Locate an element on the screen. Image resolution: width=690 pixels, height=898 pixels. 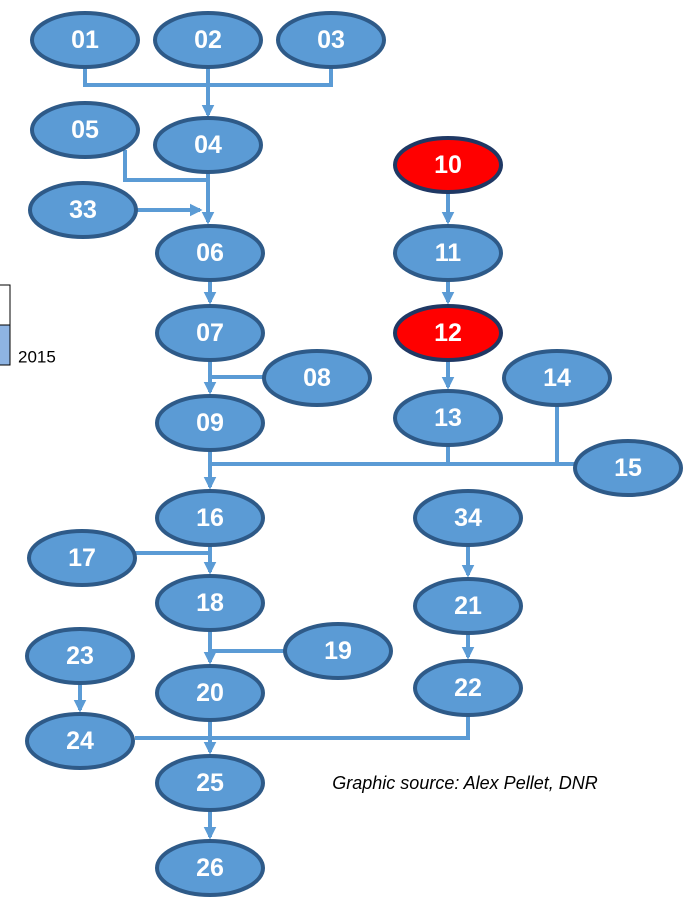
node-label: 19 is located at coordinates (338, 651).